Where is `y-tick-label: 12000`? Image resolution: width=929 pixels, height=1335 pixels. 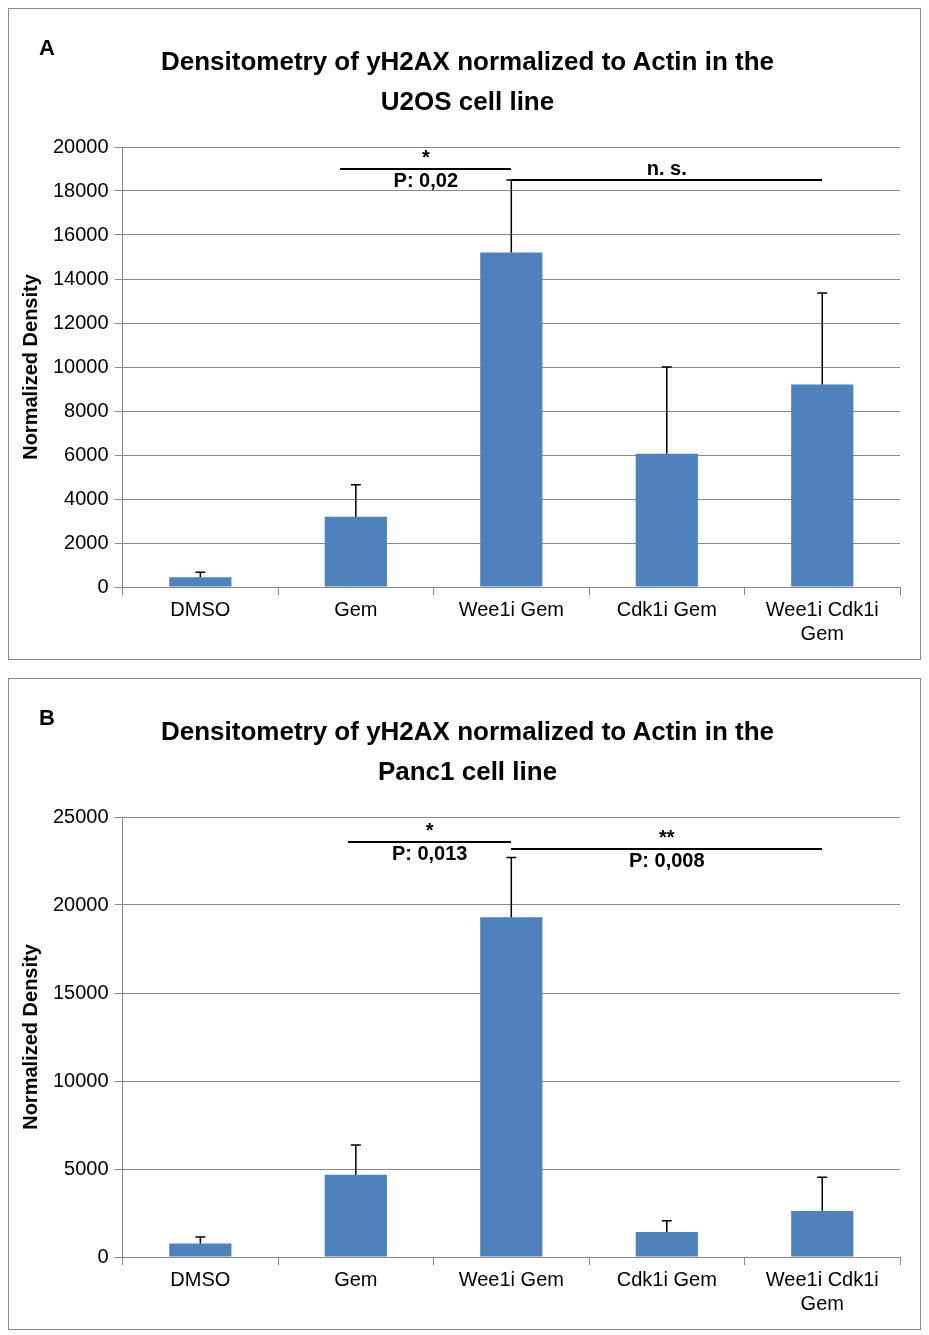 y-tick-label: 12000 is located at coordinates (80, 321).